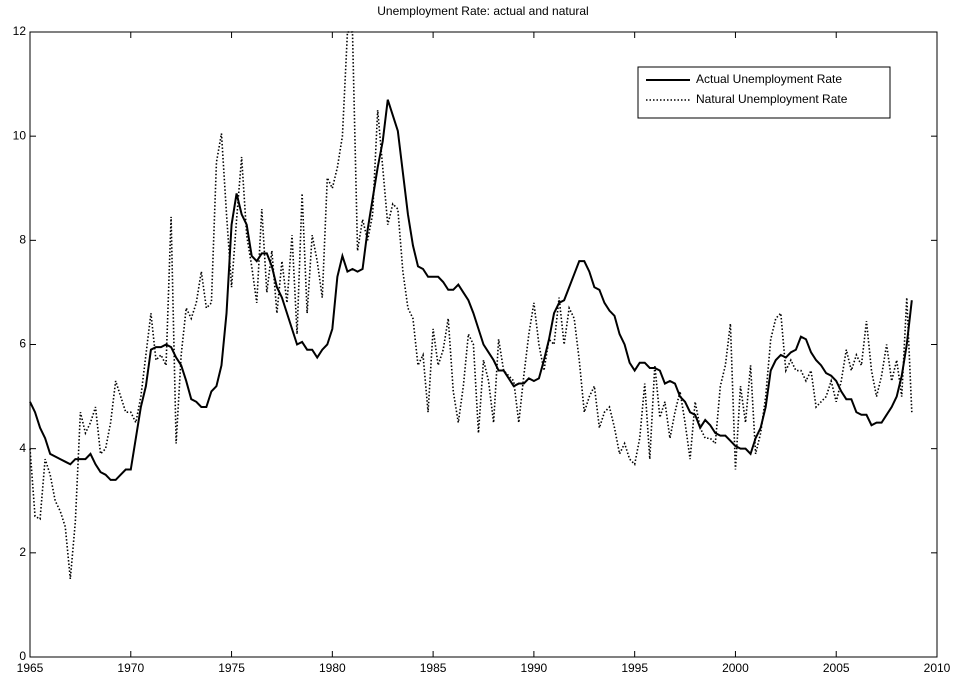  Describe the element at coordinates (22, 552) in the screenshot. I see `y-tick-label: 2` at that location.